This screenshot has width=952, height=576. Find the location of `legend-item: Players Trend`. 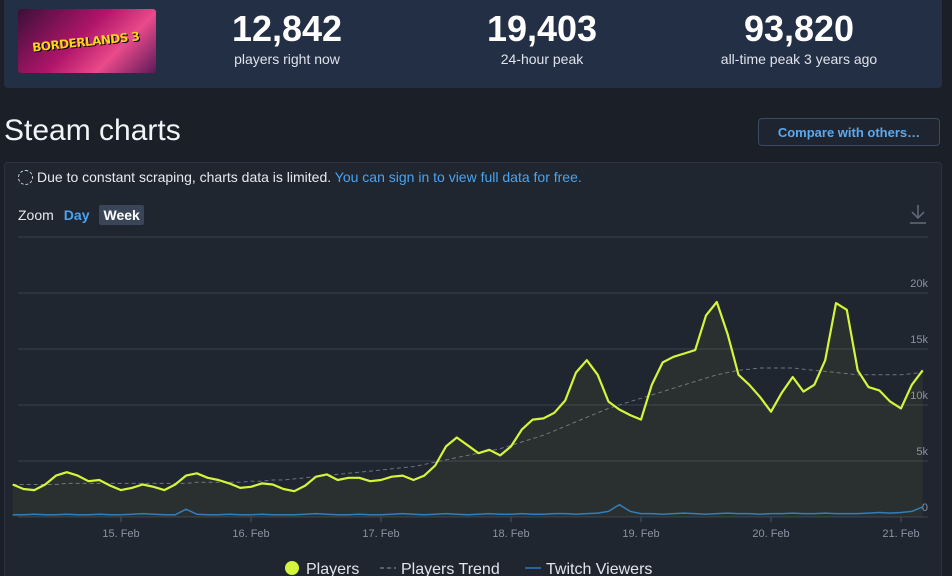

legend-item: Players Trend is located at coordinates (440, 568).